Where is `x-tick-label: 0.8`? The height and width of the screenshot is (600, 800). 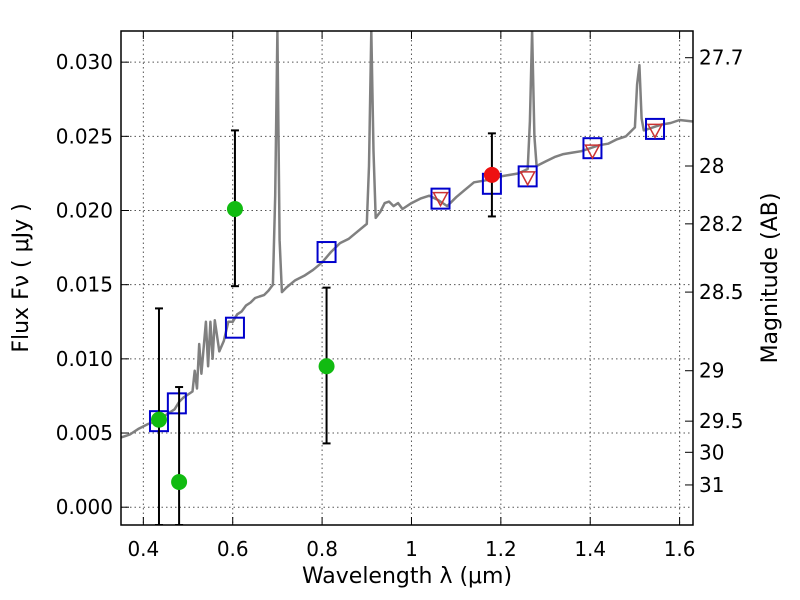 x-tick-label: 0.8 is located at coordinates (322, 549).